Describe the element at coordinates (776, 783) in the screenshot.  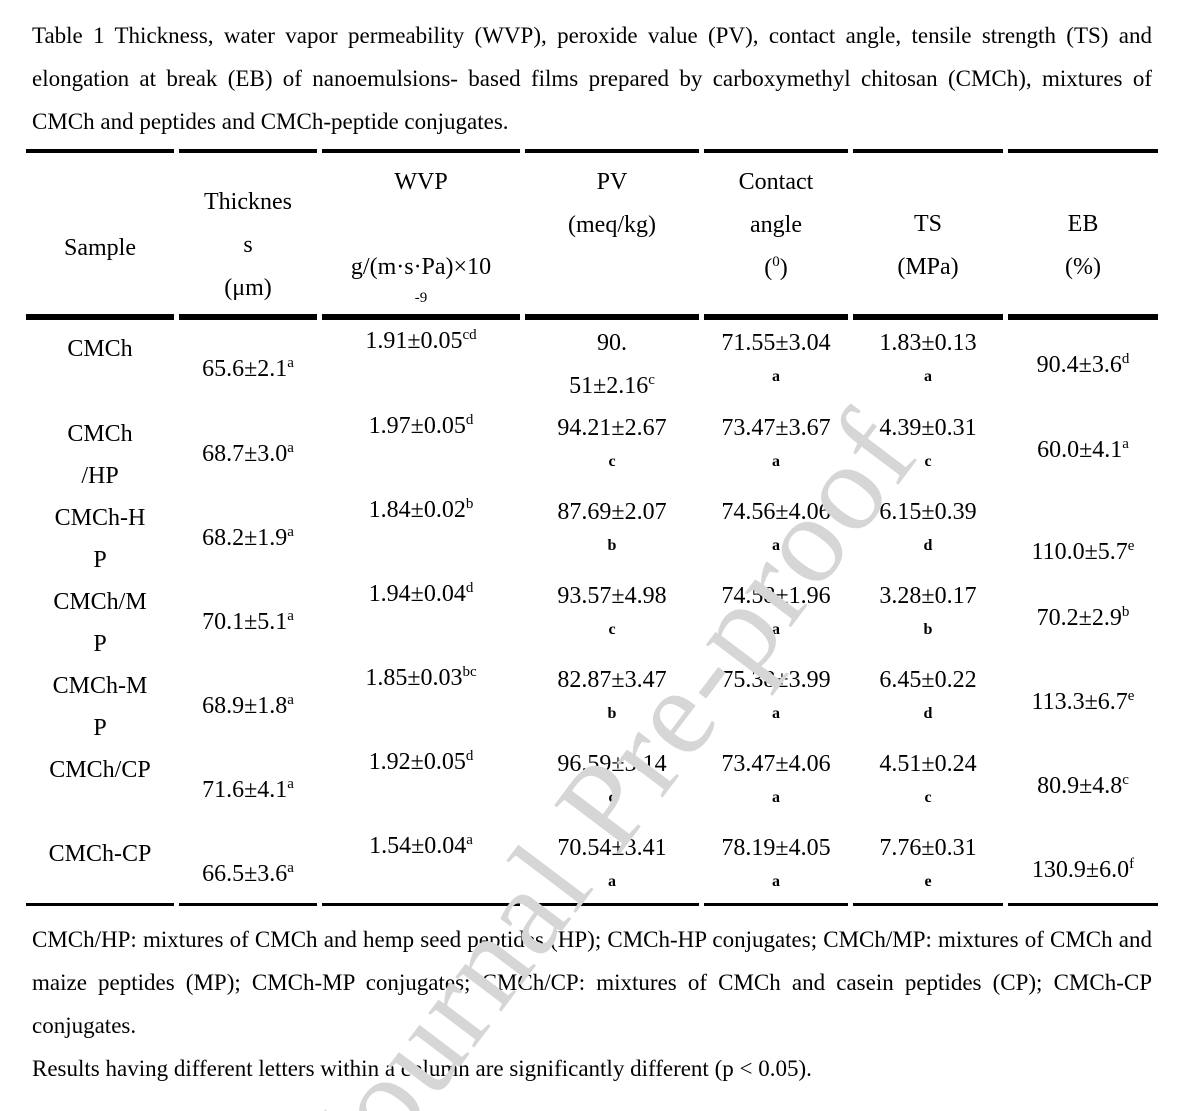
I see `contact-angle-cell: 73.47±4.06 a` at that location.